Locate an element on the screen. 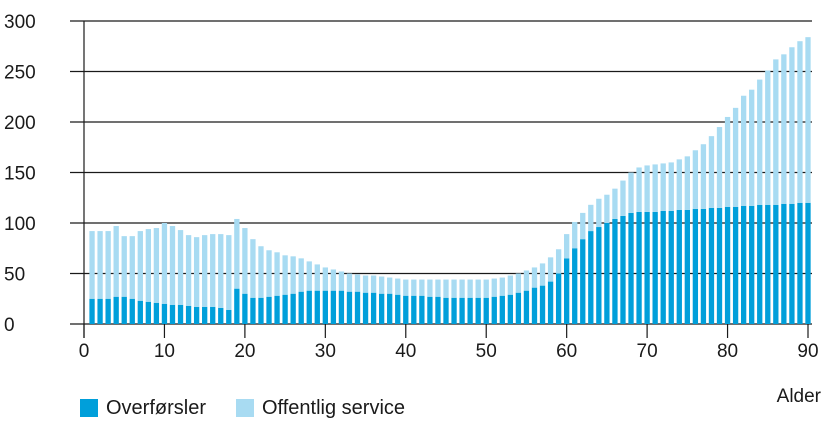 This screenshot has height=421, width=823. x-tick-label-0: 0 is located at coordinates (84, 351).